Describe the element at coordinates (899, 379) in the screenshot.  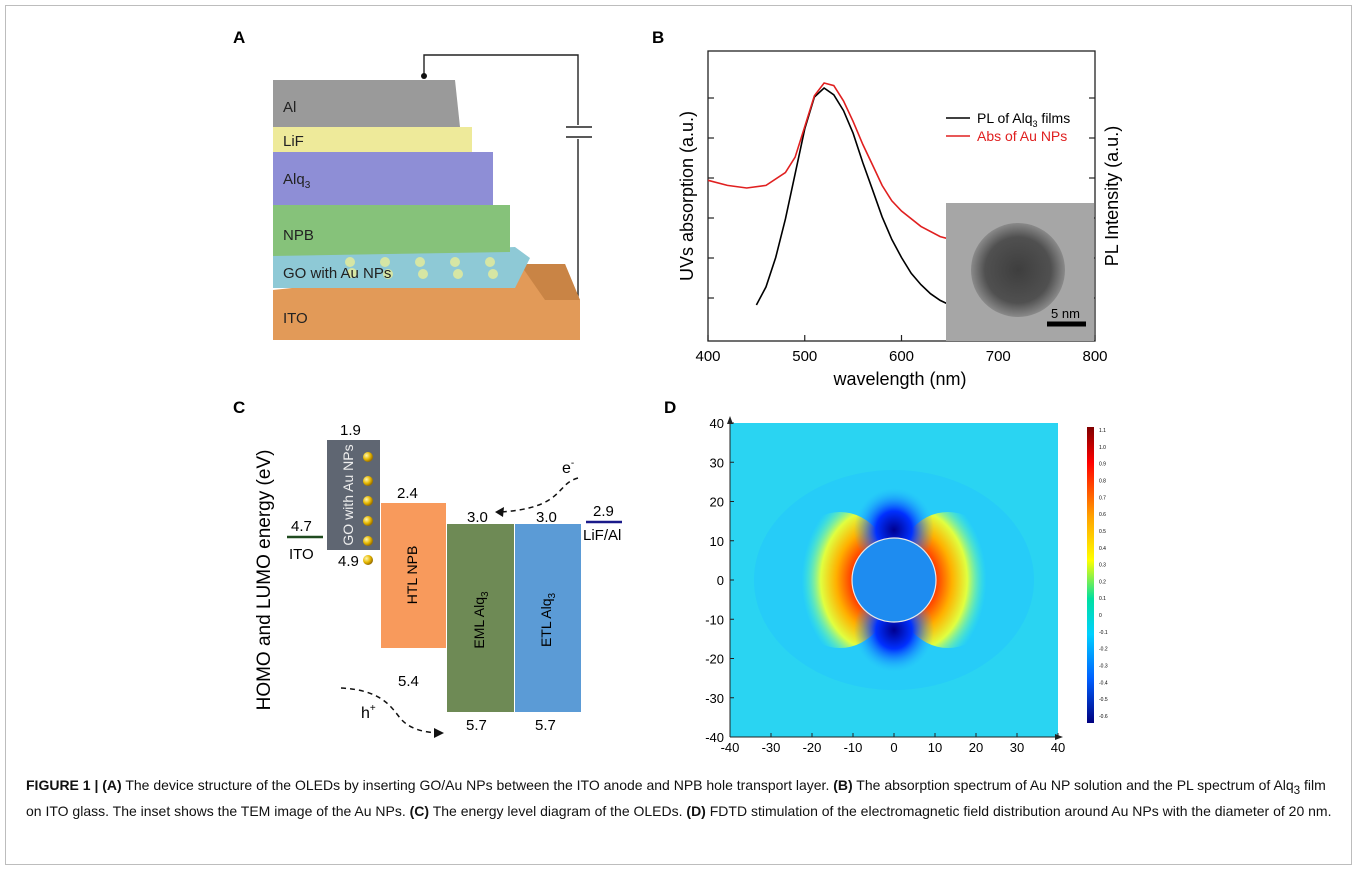
I see `chart-b-xlabel: wavelength (nm)` at that location.